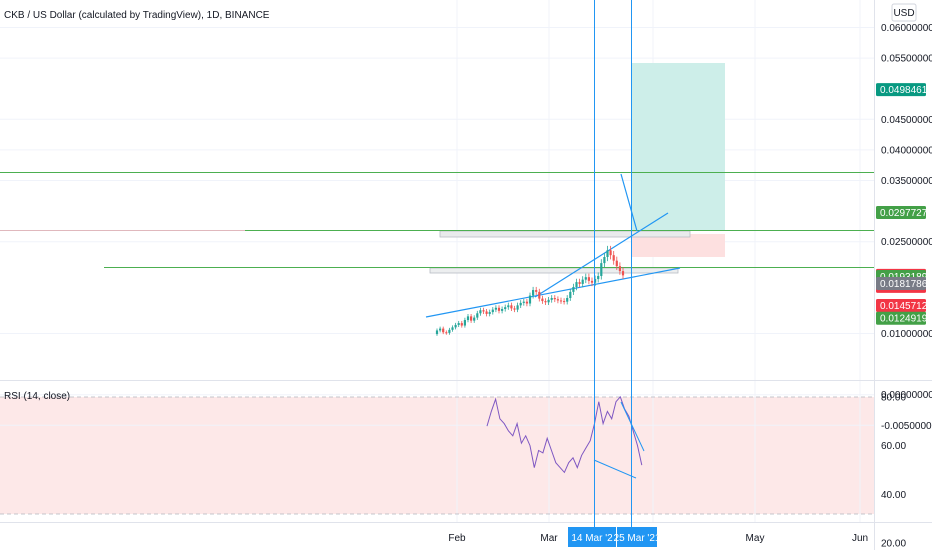  I want to click on loss-zone, so click(678, 245).